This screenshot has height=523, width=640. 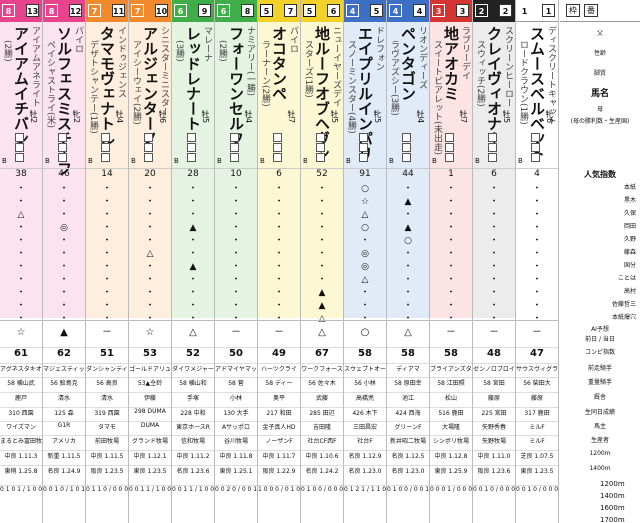 I want to click on blinker-mark: B, so click(x=4, y=161).